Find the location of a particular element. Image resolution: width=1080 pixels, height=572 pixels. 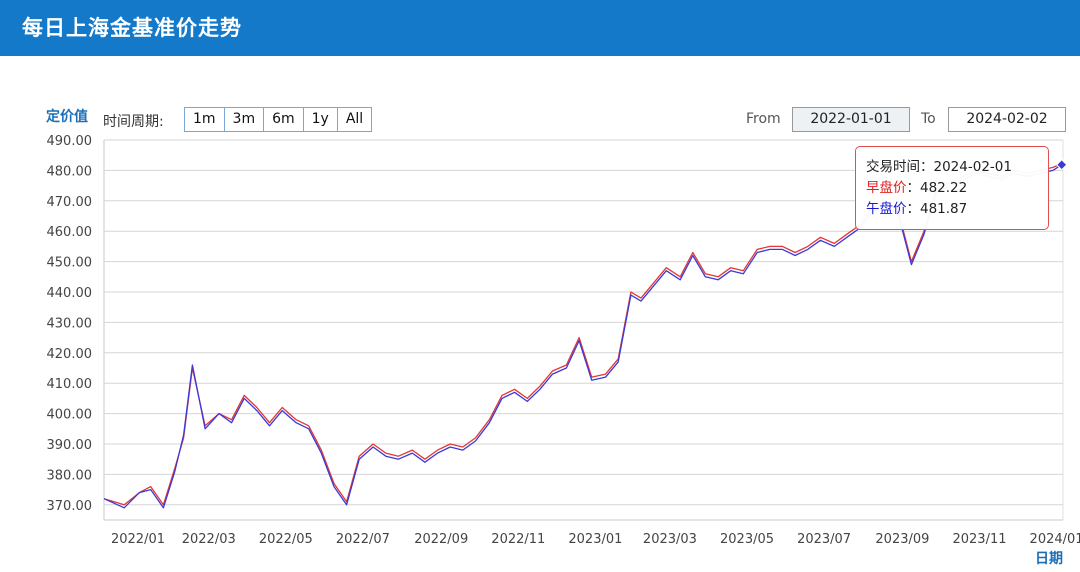

x-tick-label: 2023/09 is located at coordinates (902, 539).